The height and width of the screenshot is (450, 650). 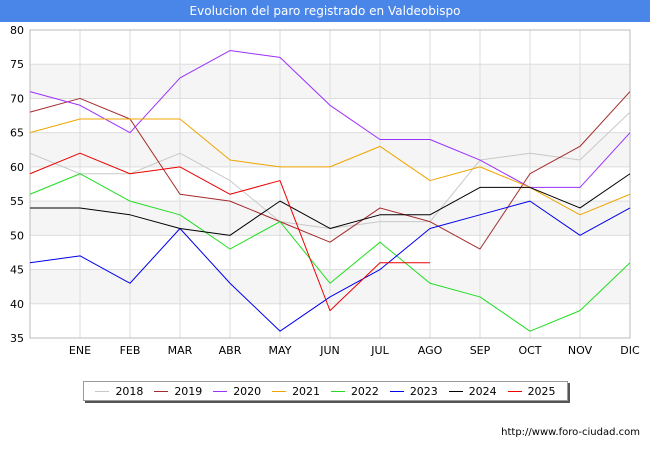 I want to click on legend-label: 2022, so click(x=364, y=391).